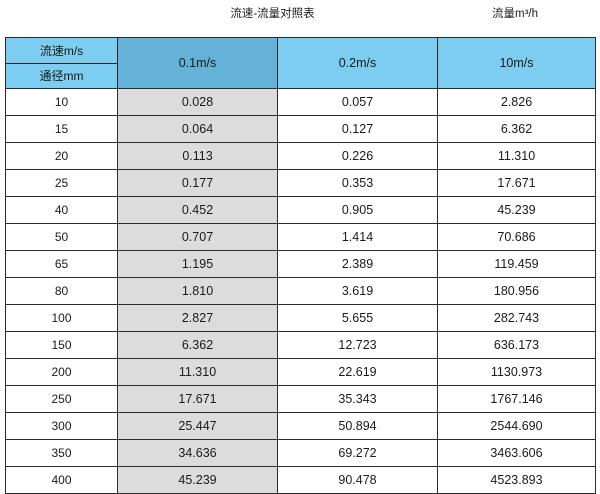 The width and height of the screenshot is (600, 494). I want to click on table-row: 10 0.028 0.057 2.826, so click(300, 102).